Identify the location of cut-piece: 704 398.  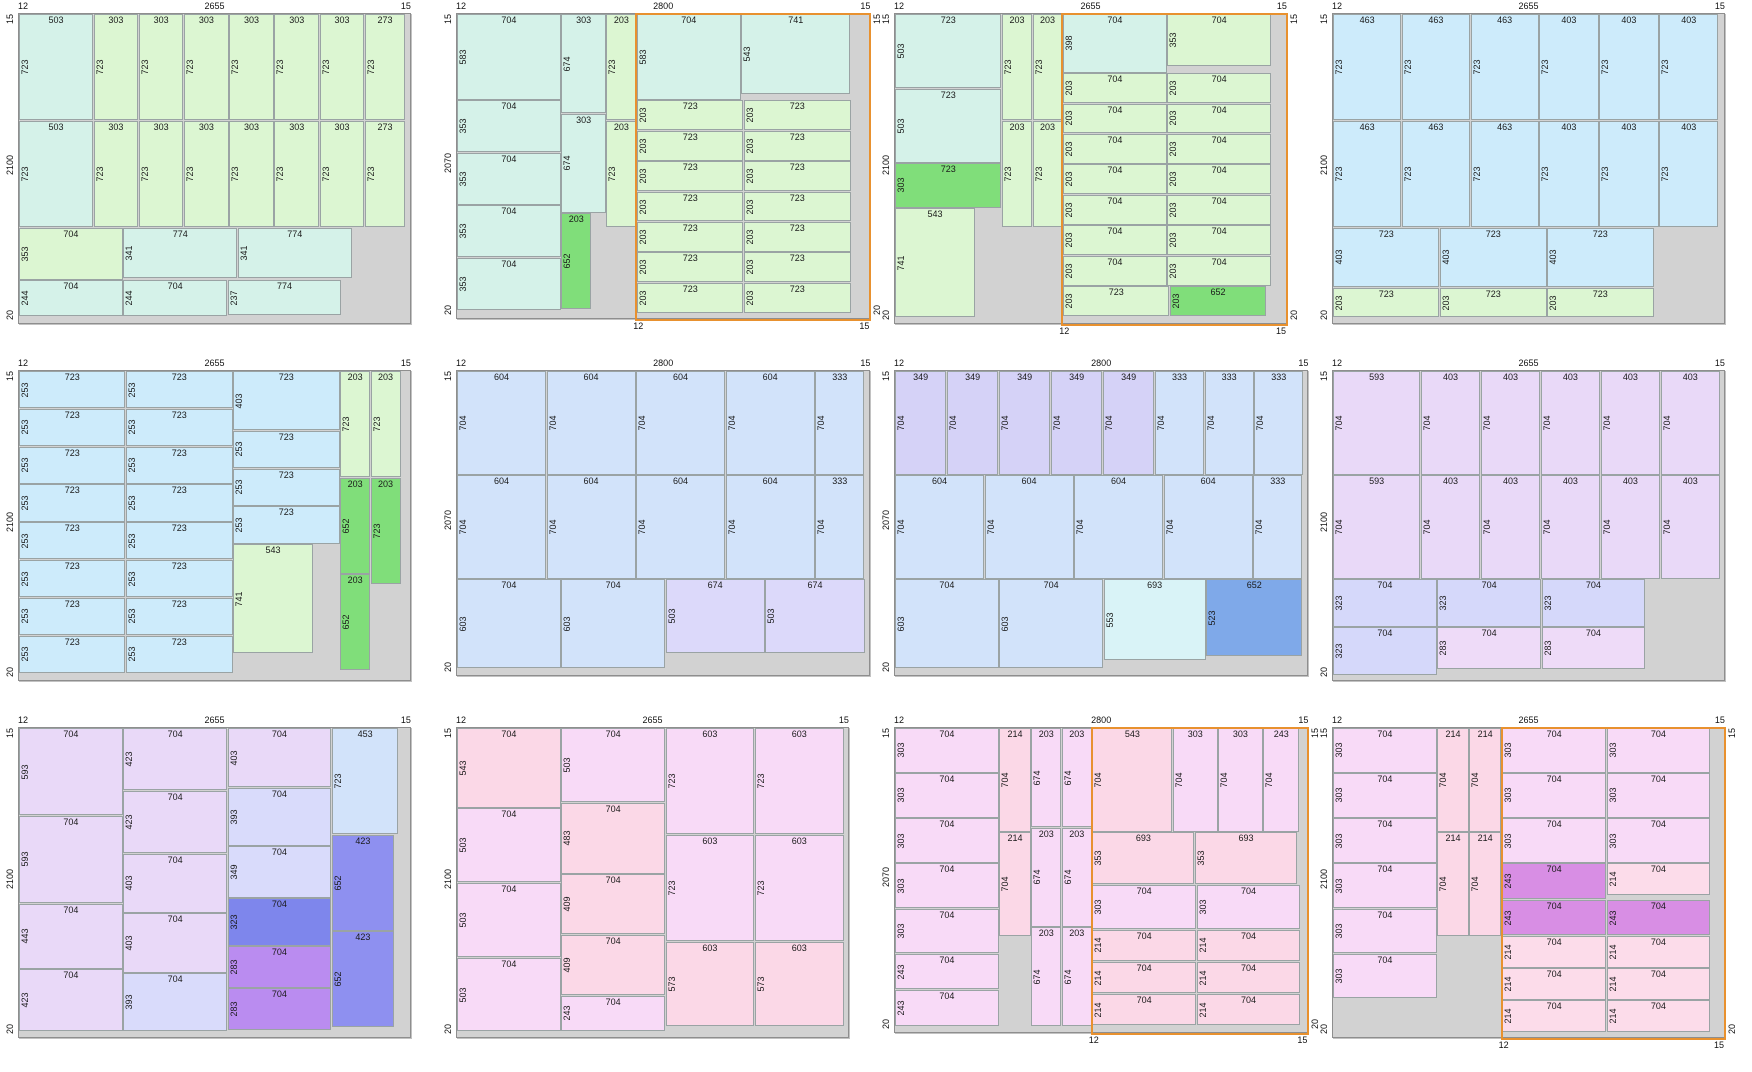
(1115, 43).